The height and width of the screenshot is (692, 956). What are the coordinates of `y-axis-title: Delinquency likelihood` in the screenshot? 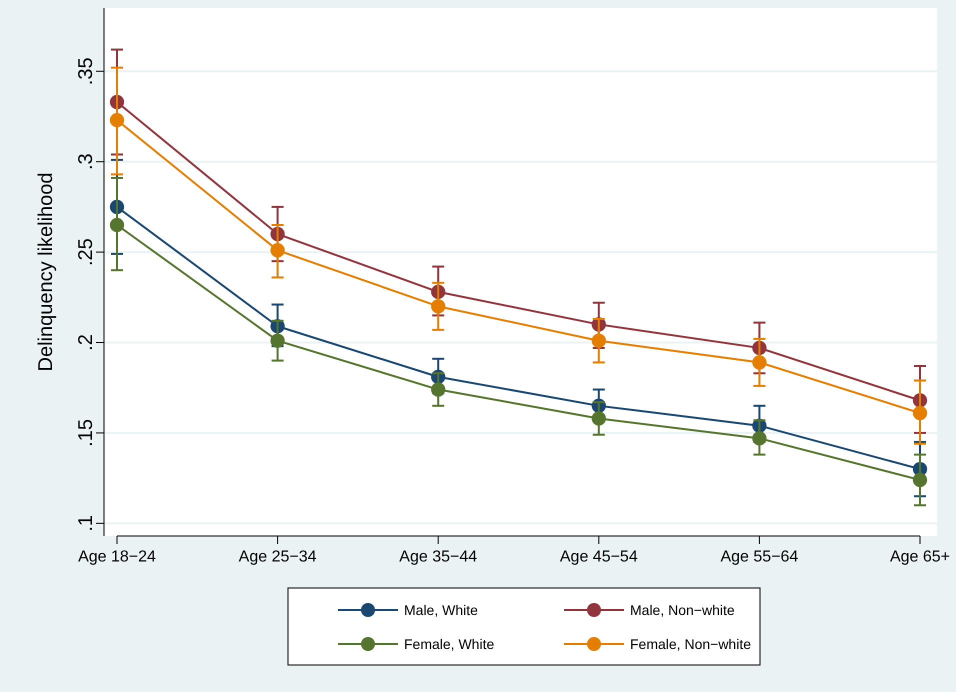 It's located at (46, 272).